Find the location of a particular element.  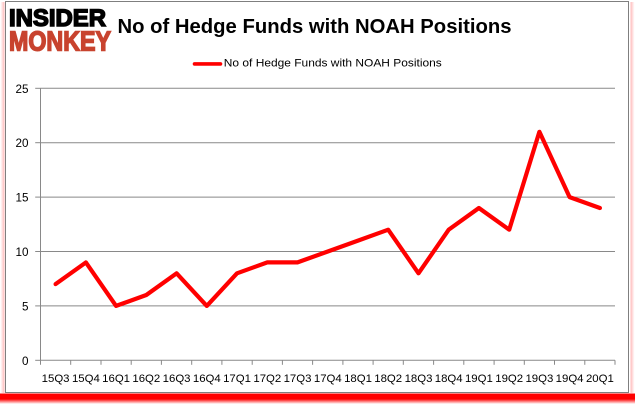

svg-text: MONKEY is located at coordinates (60, 40).